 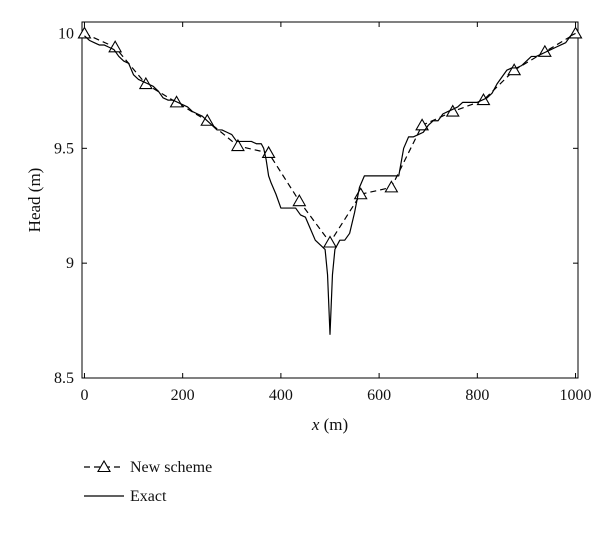 I want to click on x-tick-label: 600, so click(x=379, y=395).